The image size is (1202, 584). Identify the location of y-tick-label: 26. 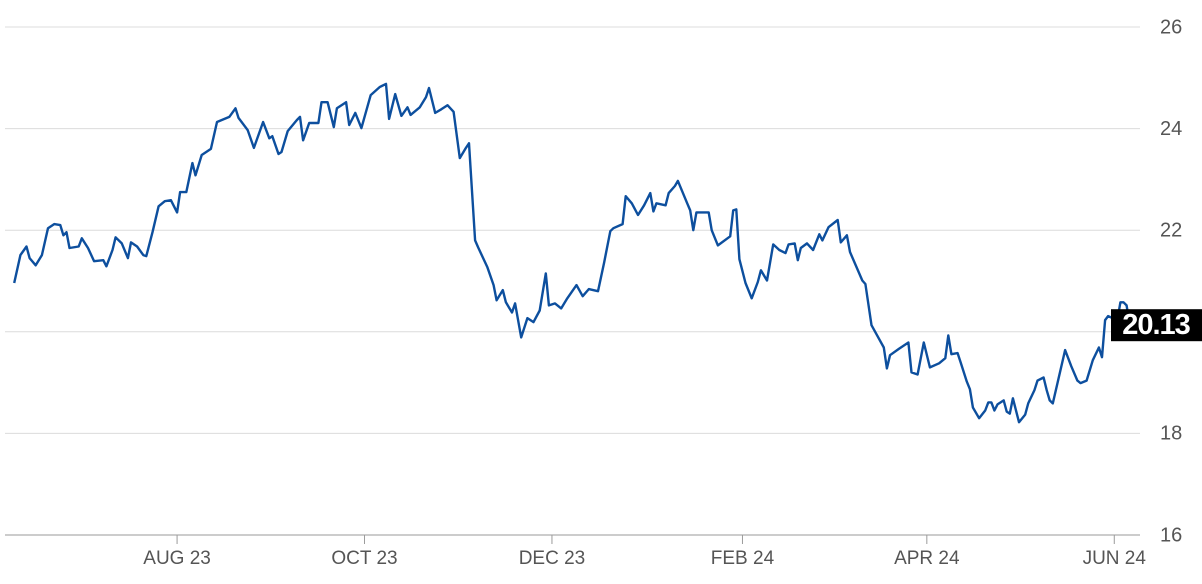
(1171, 27).